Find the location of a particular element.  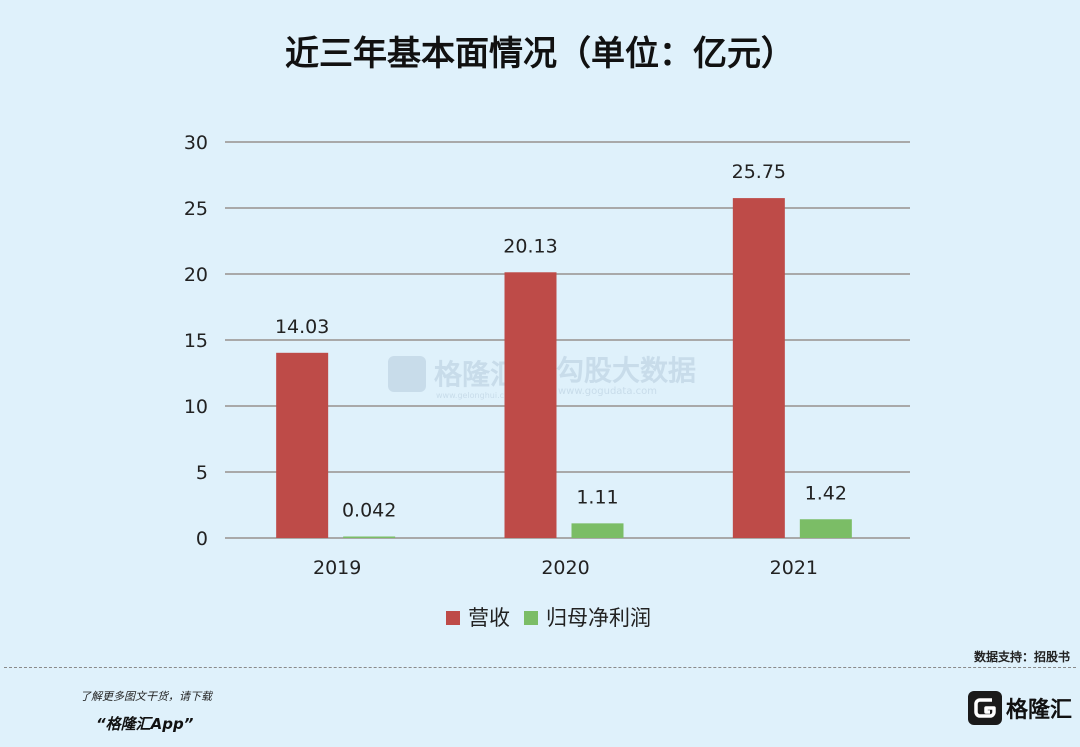

watermark-partner: 勾股大数据 is located at coordinates (626, 370).